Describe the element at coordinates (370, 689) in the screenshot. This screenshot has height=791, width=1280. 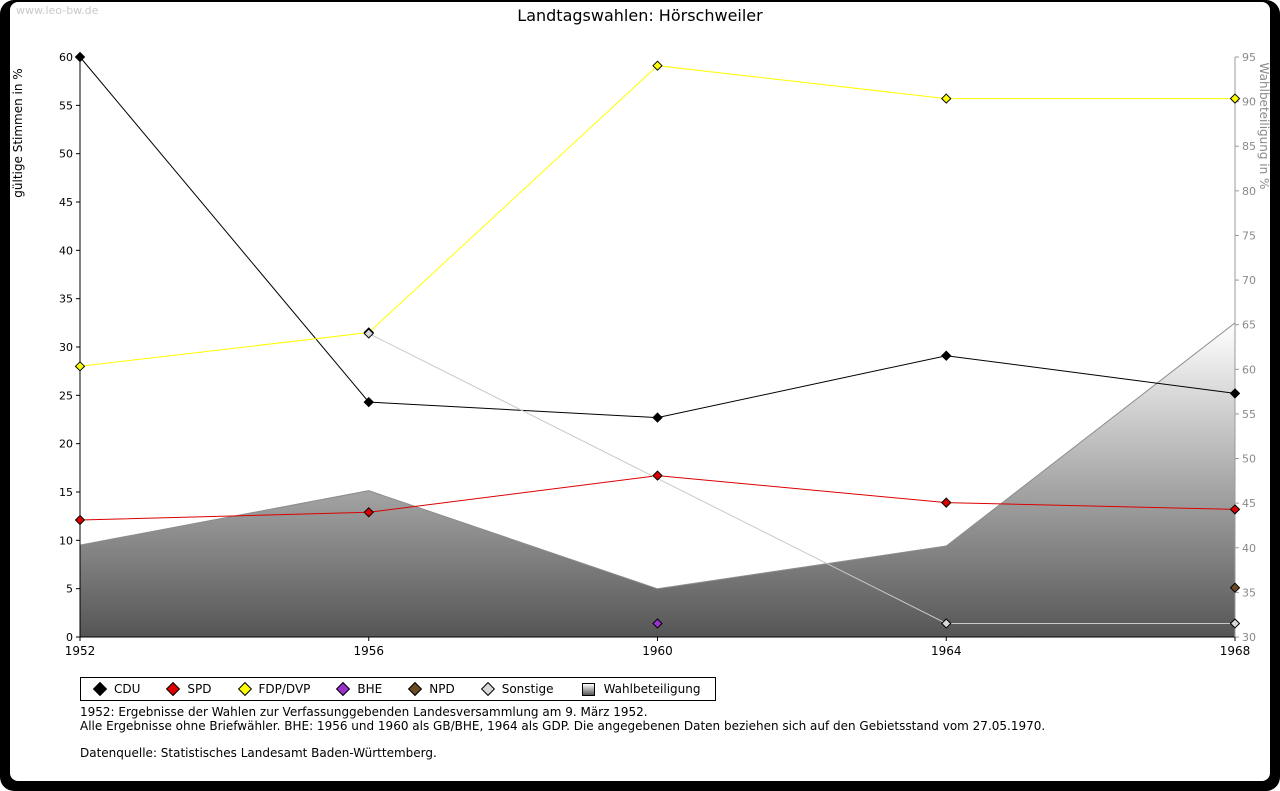
I see `legend-label: BHE` at that location.